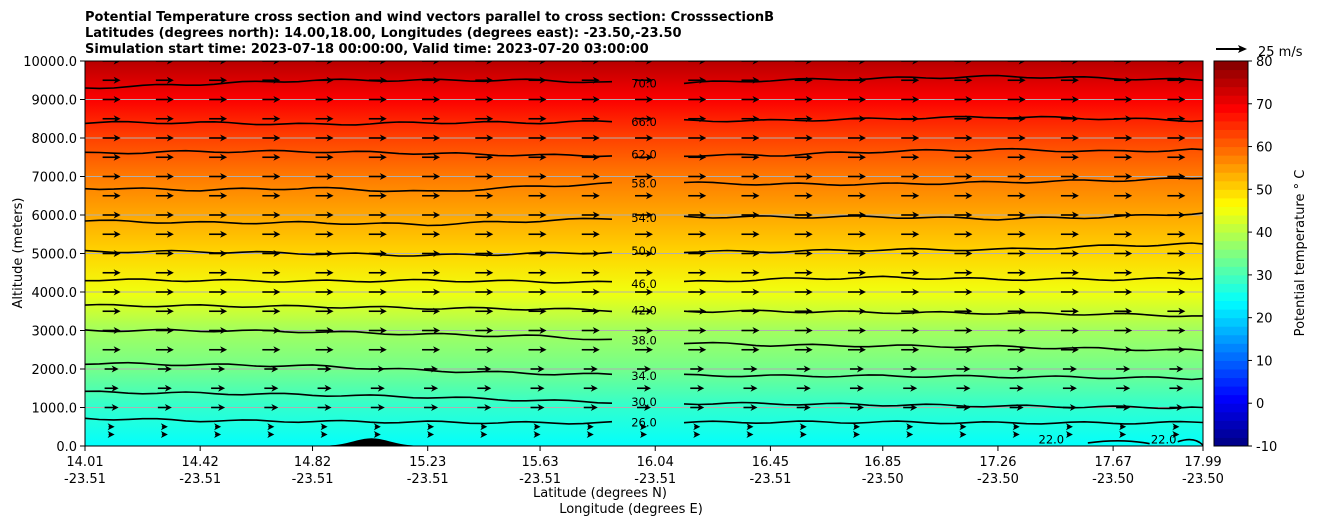 The height and width of the screenshot is (526, 1320). I want to click on terrain-shape, so click(371, 442).